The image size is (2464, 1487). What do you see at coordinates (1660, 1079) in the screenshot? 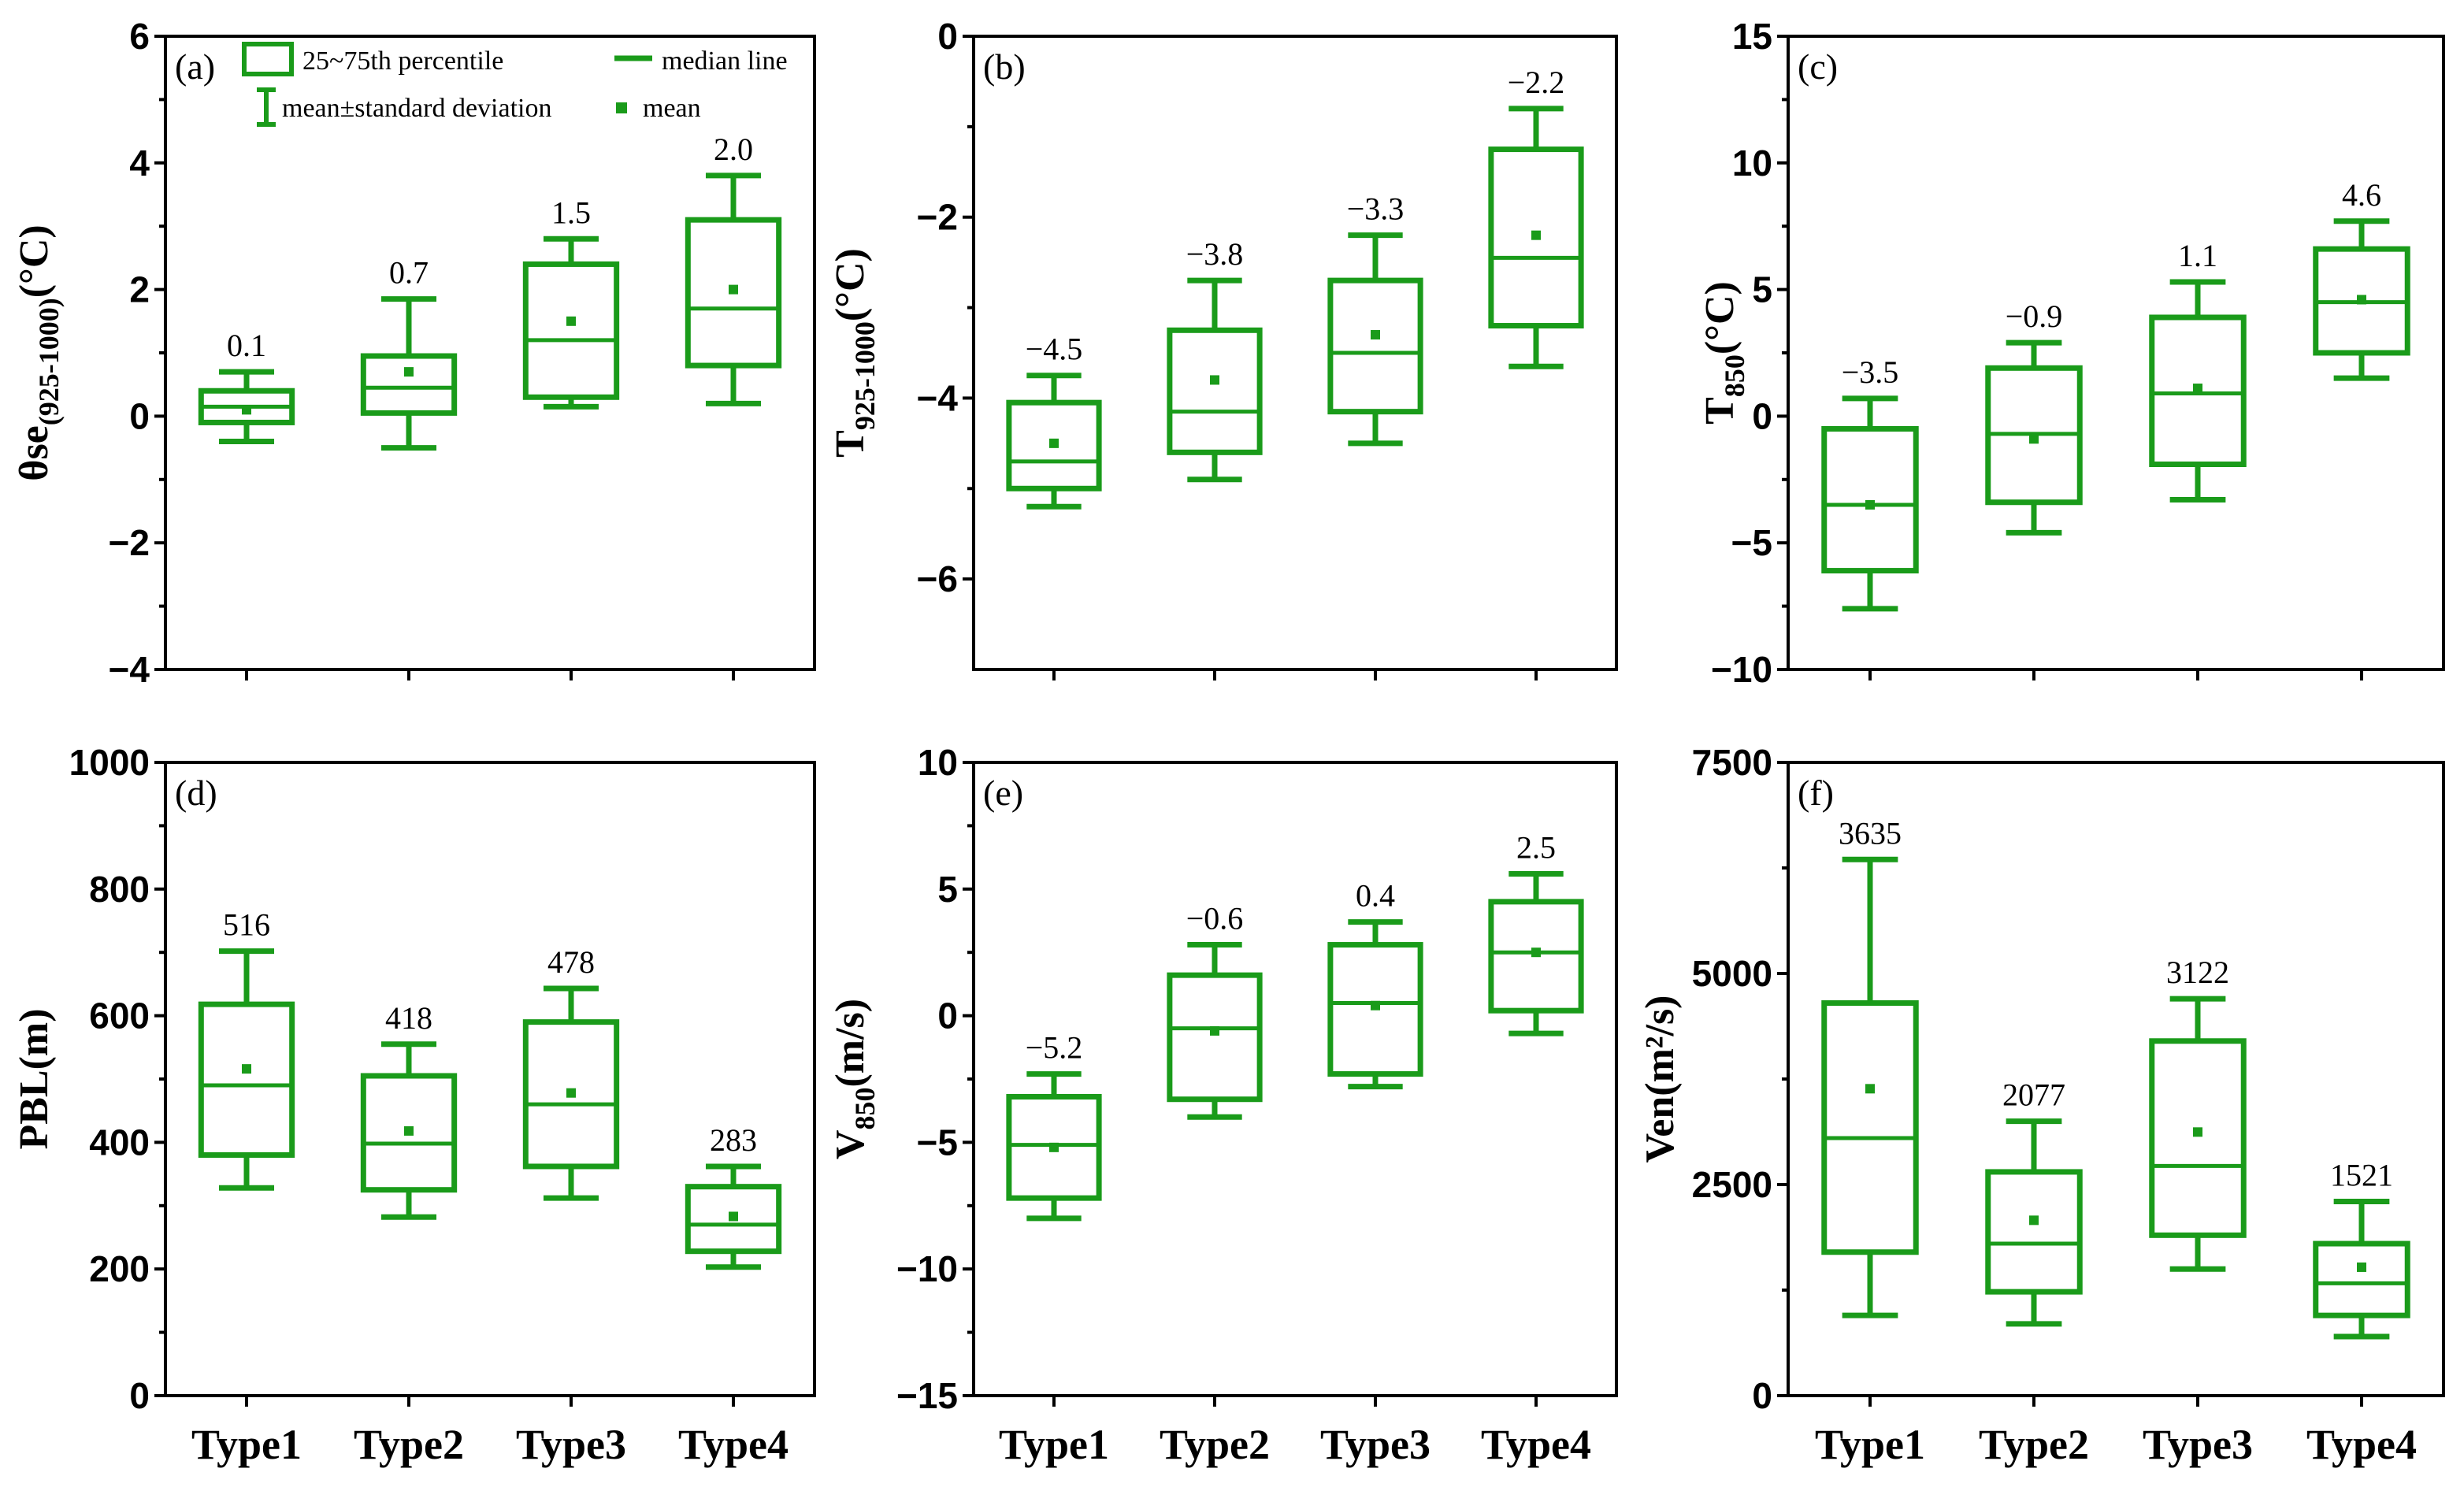
I see `y-axis-label: Ven(m²/s)` at bounding box center [1660, 1079].